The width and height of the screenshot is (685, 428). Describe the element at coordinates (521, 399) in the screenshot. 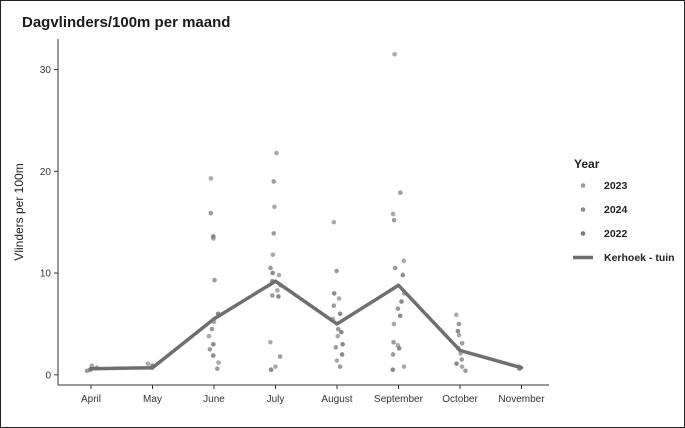

I see `x-tick-label: November` at that location.